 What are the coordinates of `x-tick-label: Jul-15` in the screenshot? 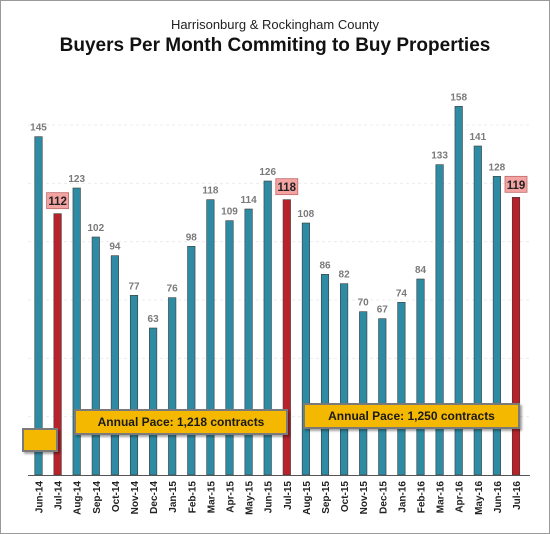 It's located at (288, 495).